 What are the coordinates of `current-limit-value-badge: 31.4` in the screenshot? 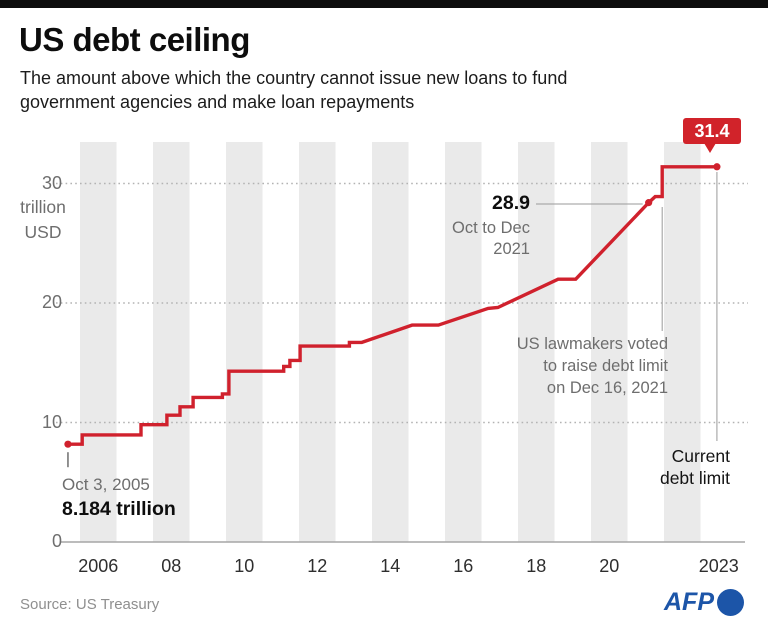 It's located at (712, 135).